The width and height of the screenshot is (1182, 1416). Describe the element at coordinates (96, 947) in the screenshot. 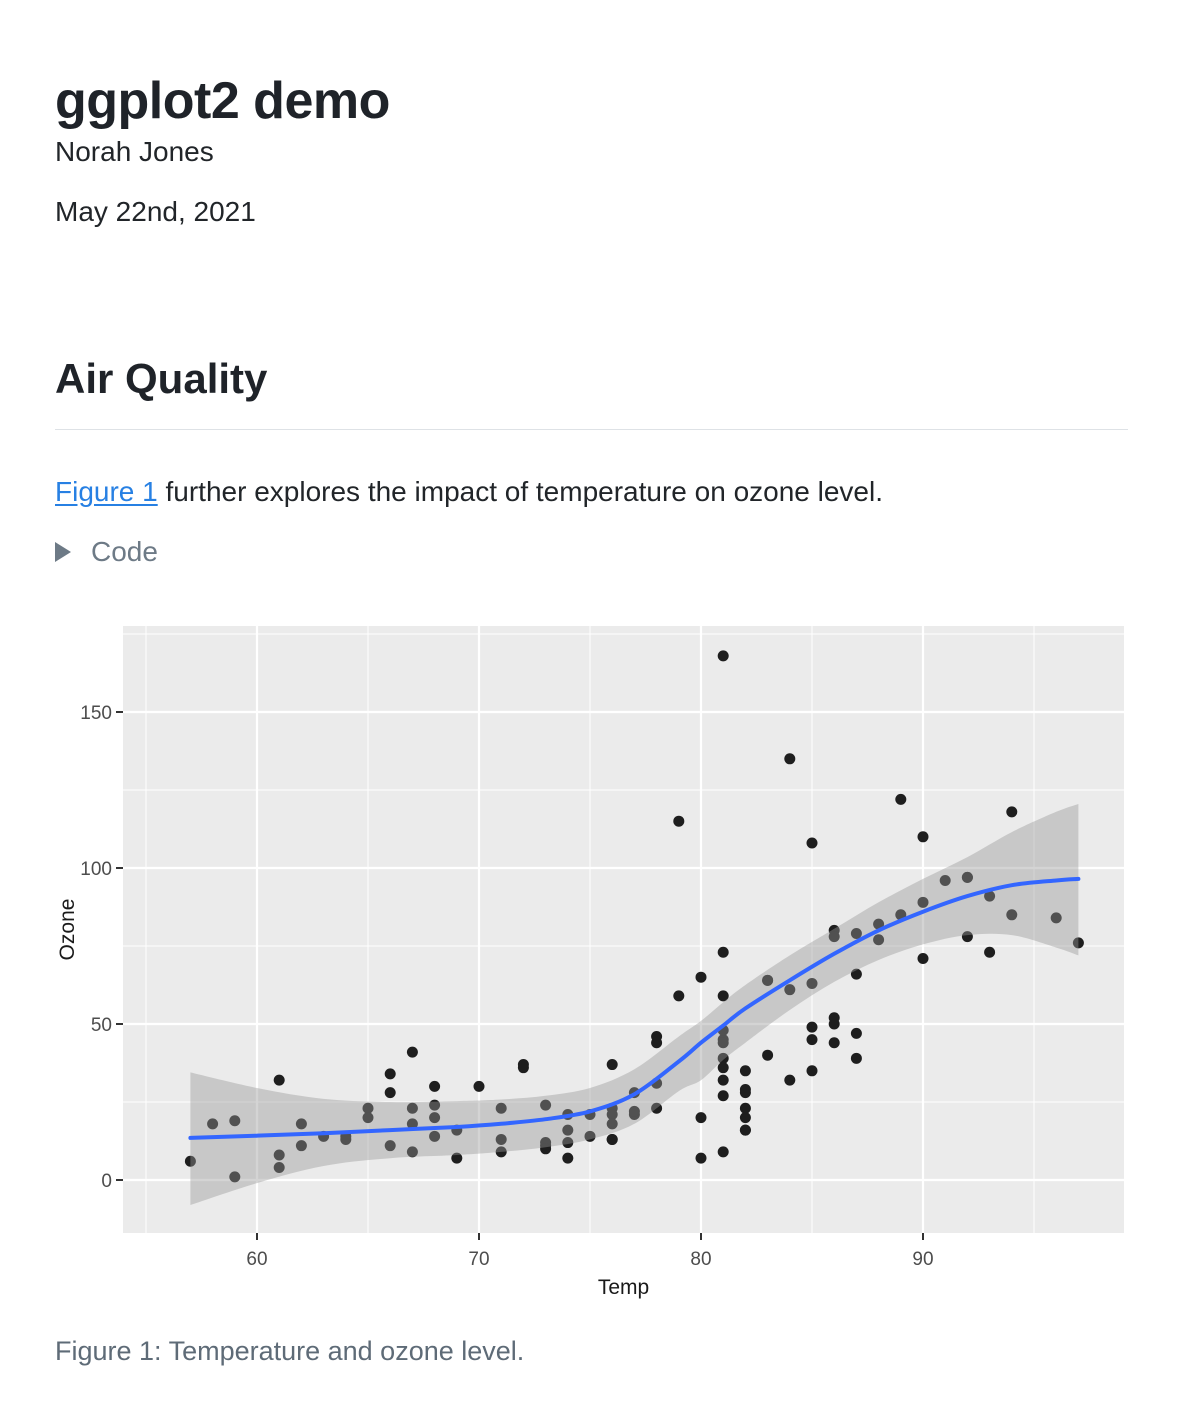

I see `y-axis-tick-labels: 0 50 100 150` at that location.